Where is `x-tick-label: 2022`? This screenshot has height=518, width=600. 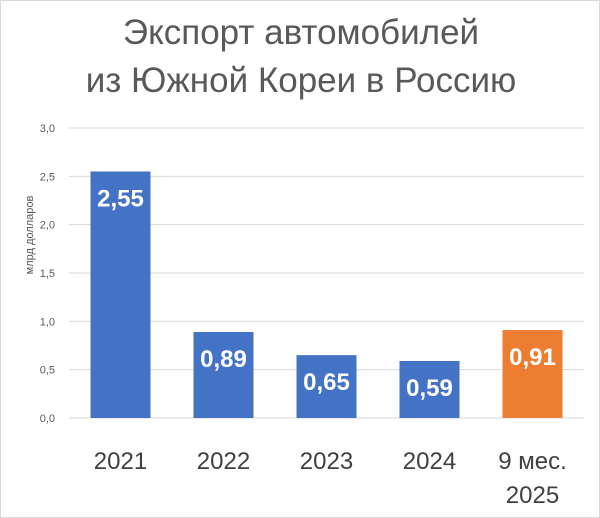 x-tick-label: 2022 is located at coordinates (223, 461).